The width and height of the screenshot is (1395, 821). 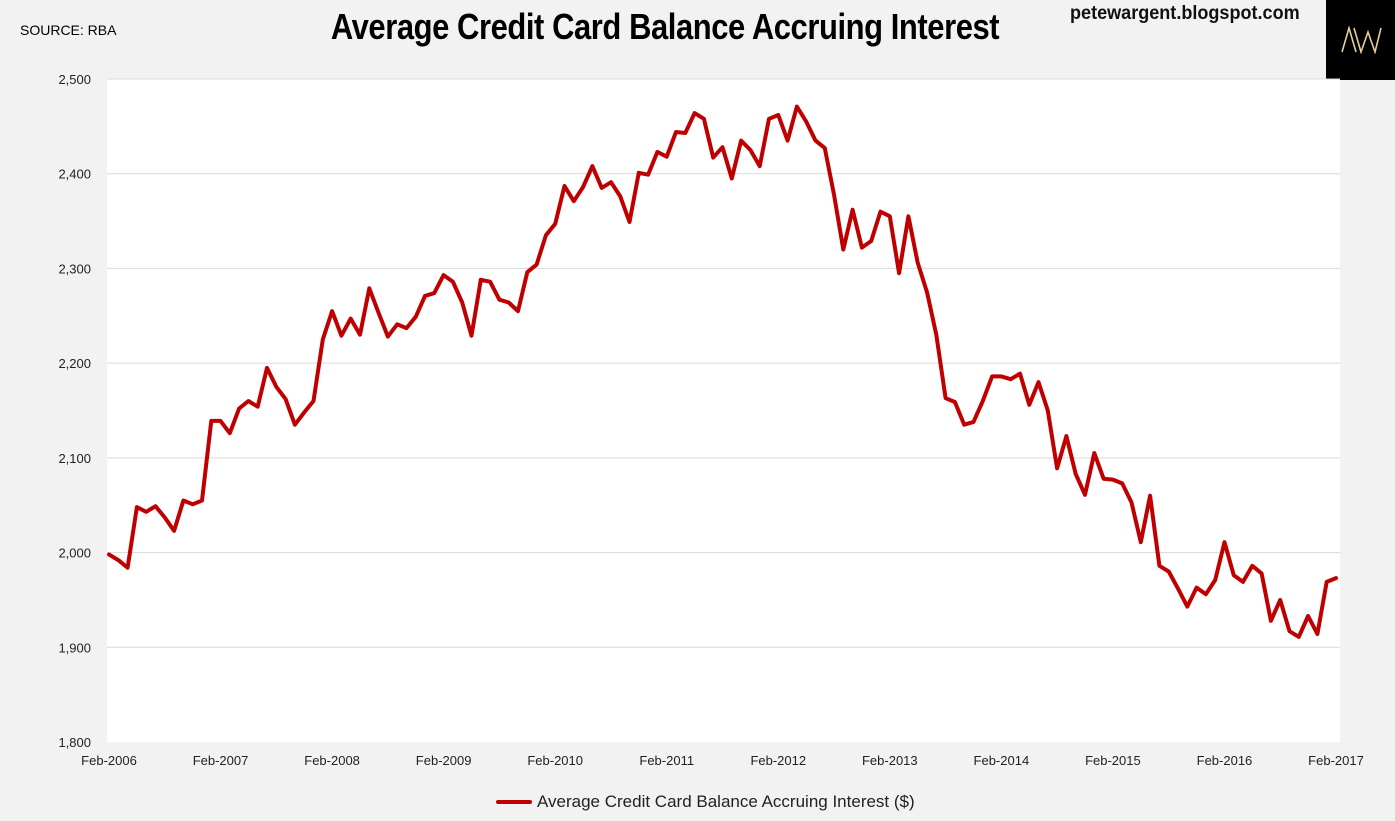 I want to click on legend-swatch, so click(x=514, y=802).